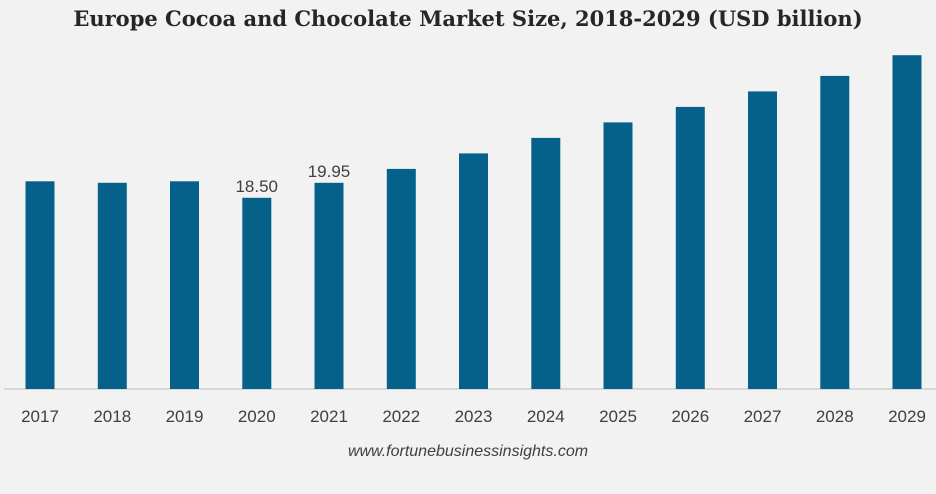  What do you see at coordinates (329, 416) in the screenshot?
I see `x-tick-label-2021: 2021` at bounding box center [329, 416].